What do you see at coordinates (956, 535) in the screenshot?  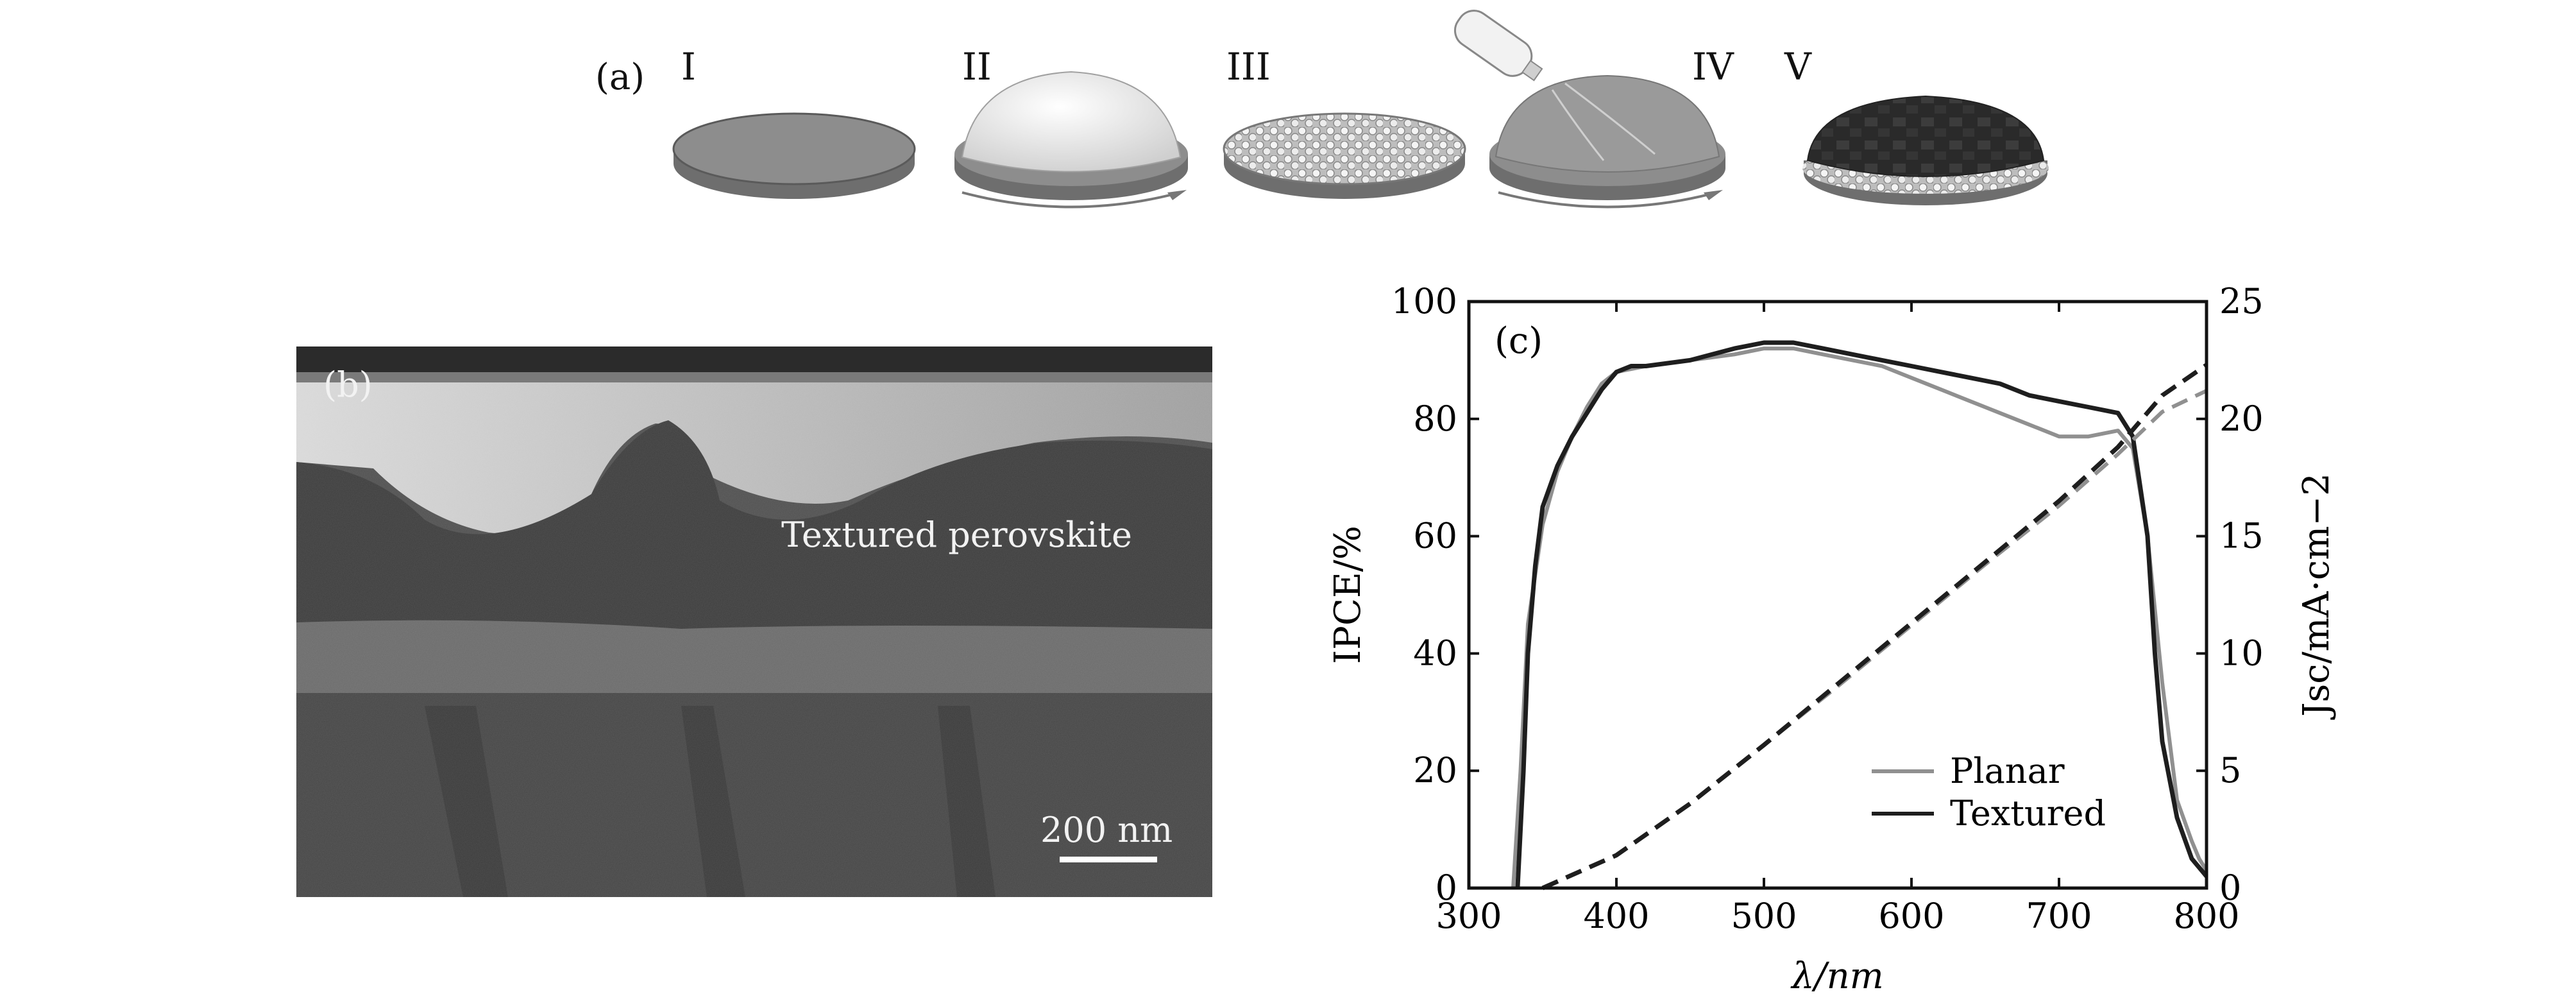 I see `textured-perovskite-annotation: Textured perovskite` at bounding box center [956, 535].